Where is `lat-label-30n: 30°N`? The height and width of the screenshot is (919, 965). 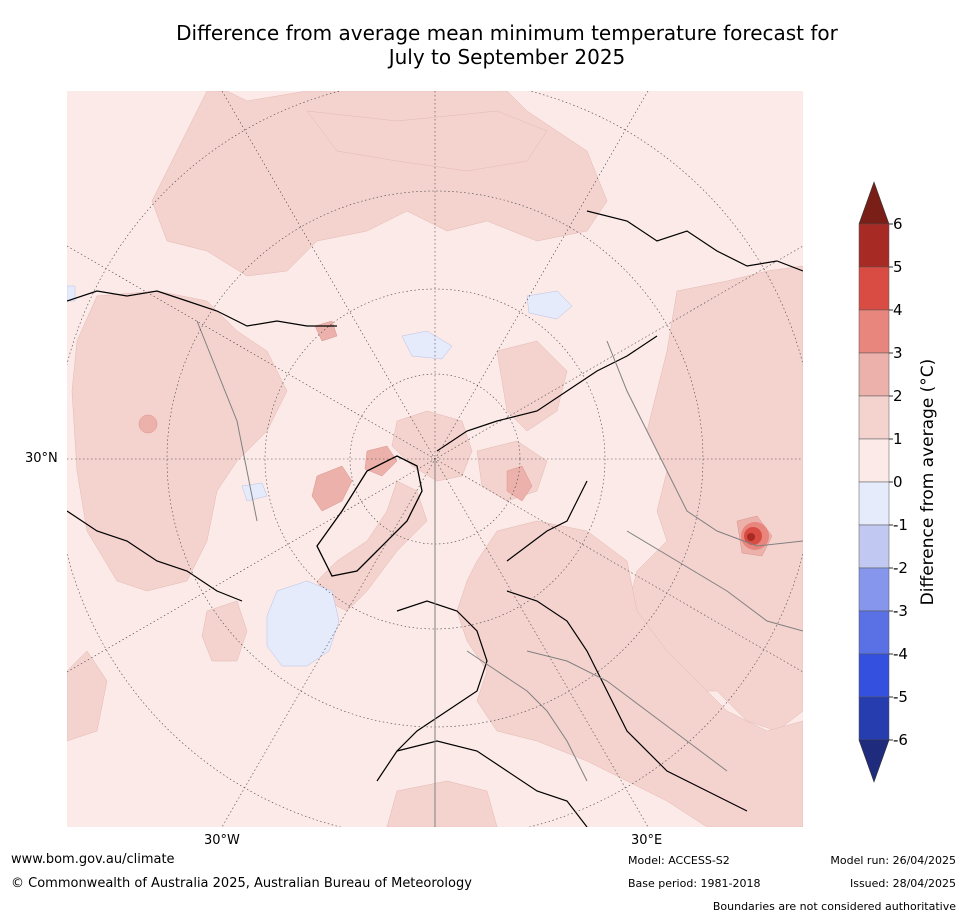
lat-label-30n: 30°N is located at coordinates (41, 458).